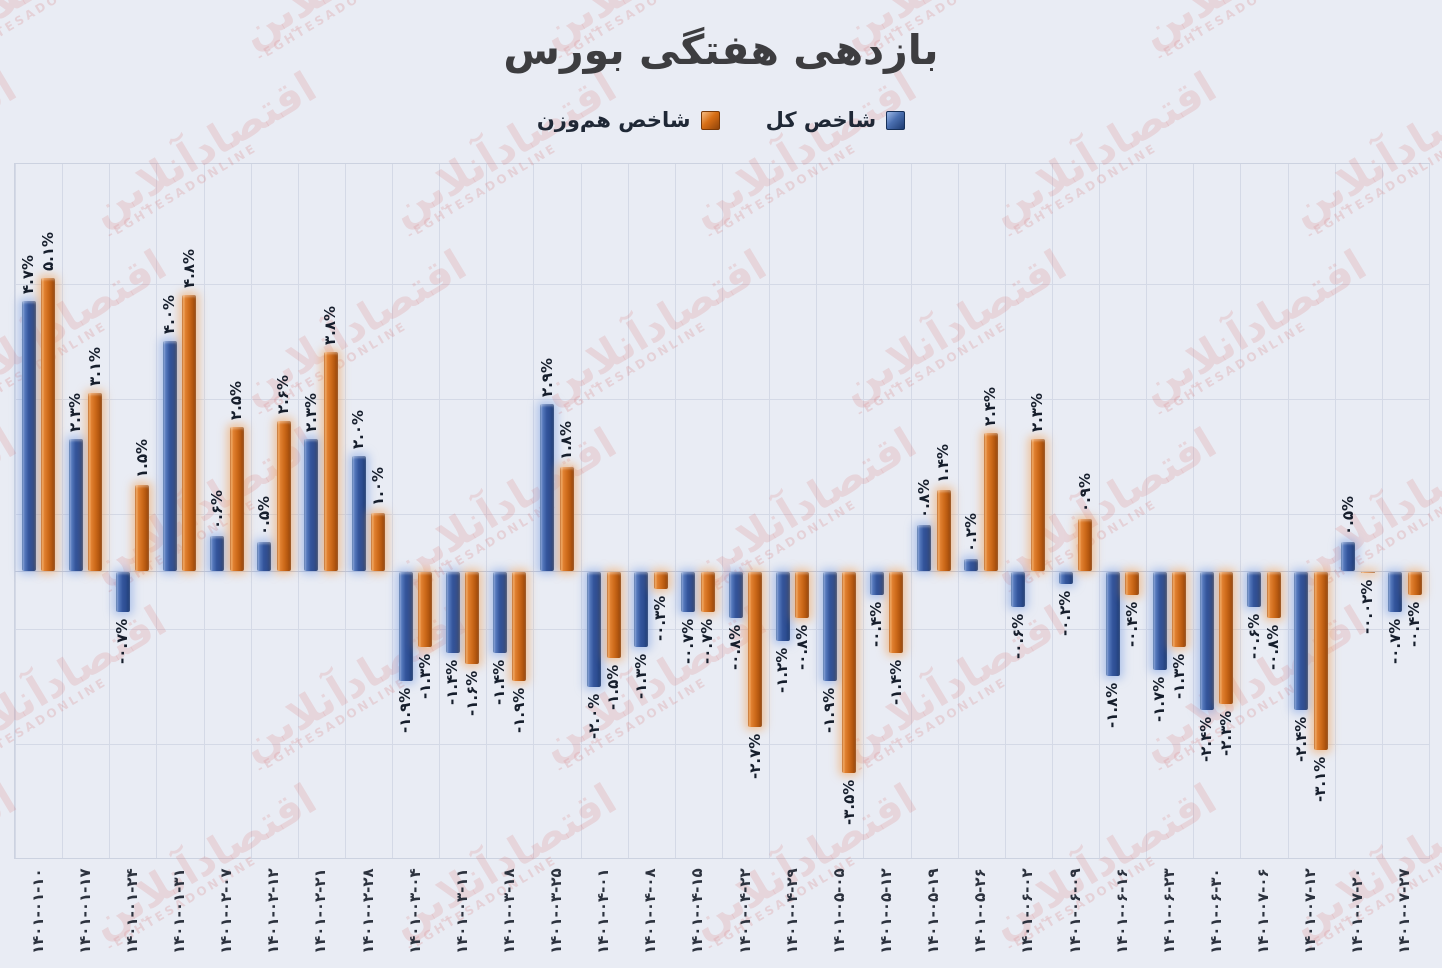 This screenshot has width=1442, height=968. What do you see at coordinates (283, 394) in the screenshot?
I see `value-label: ۲.۶%` at bounding box center [283, 394].